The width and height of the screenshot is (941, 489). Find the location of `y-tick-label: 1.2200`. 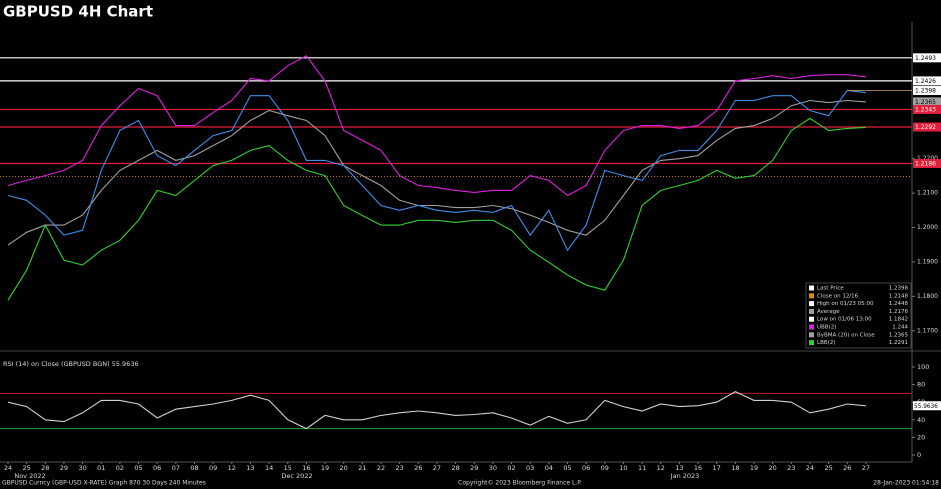

y-tick-label: 1.2200 is located at coordinates (927, 158).